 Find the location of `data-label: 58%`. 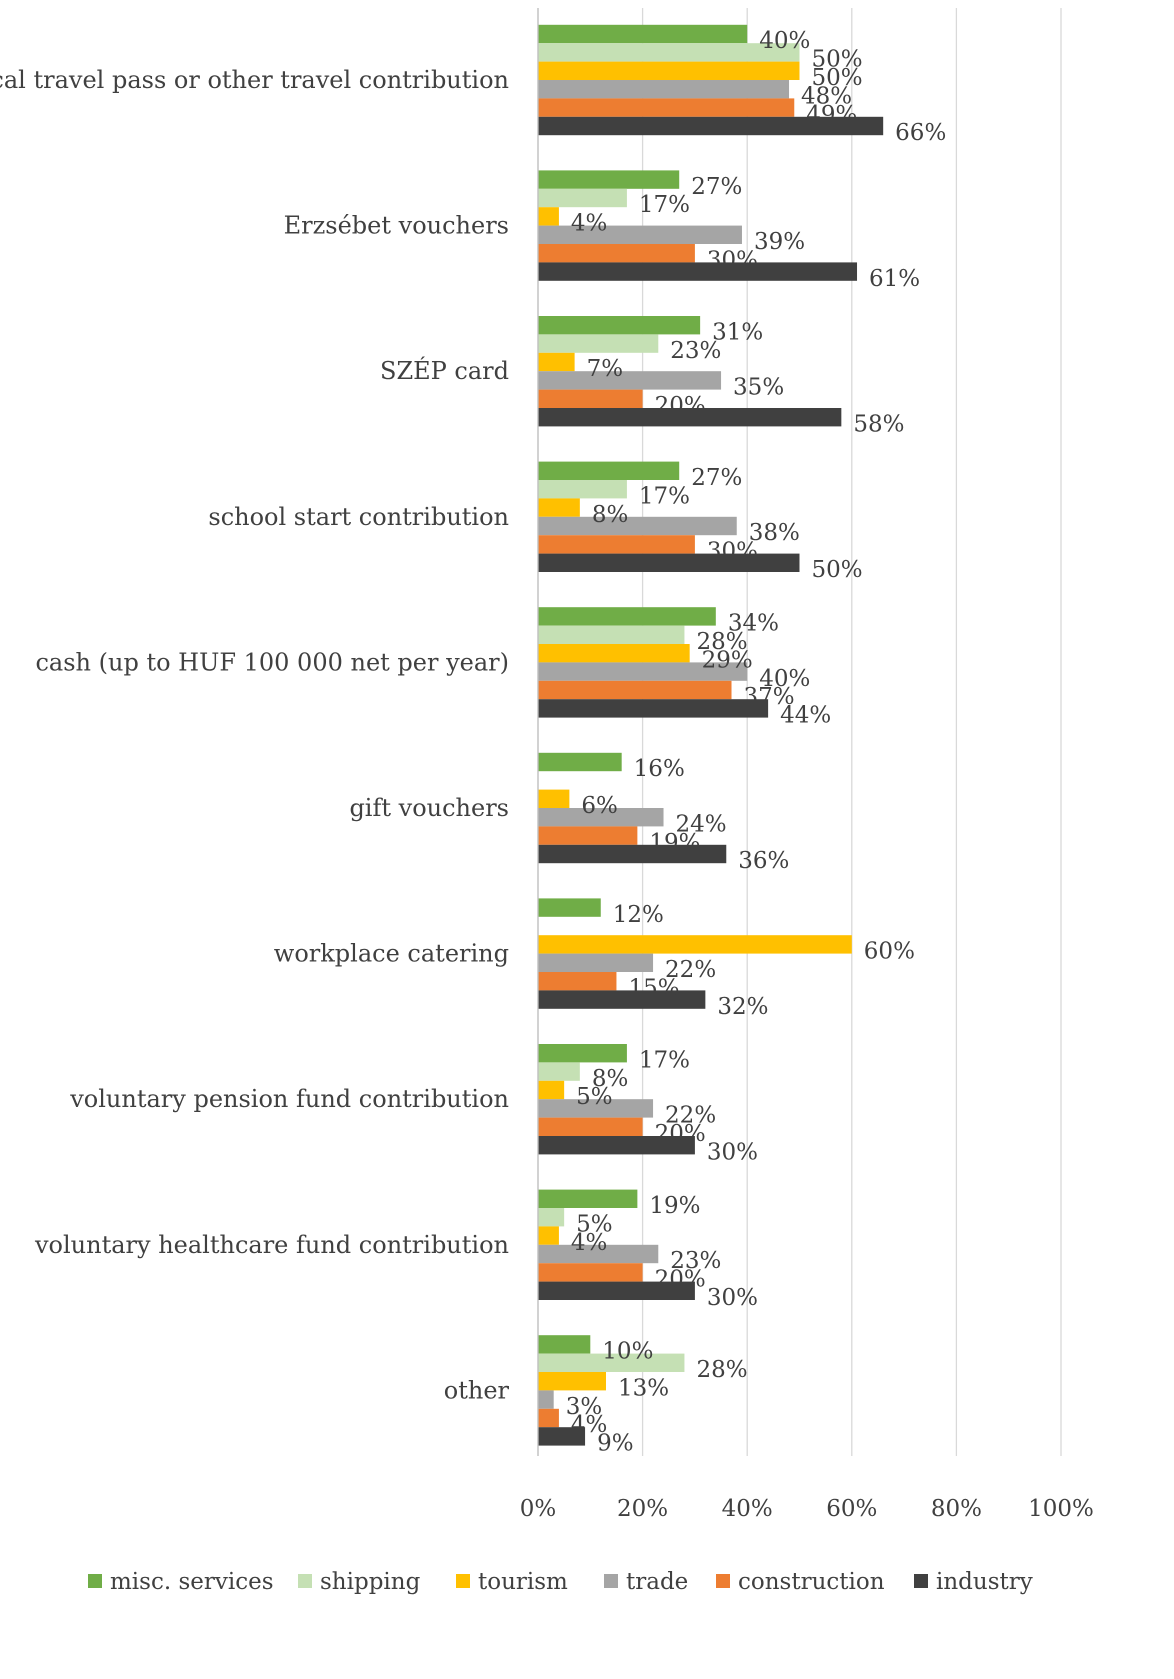

data-label: 58% is located at coordinates (878, 424).